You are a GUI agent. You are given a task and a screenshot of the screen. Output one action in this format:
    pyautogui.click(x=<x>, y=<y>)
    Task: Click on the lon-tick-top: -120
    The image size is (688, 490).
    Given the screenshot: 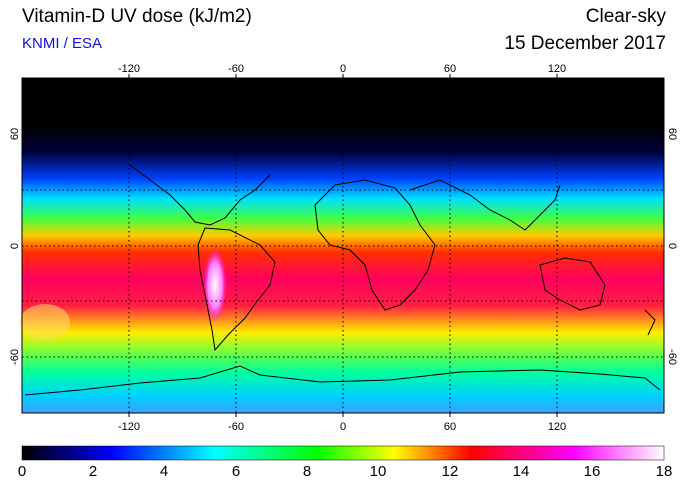 What is the action you would take?
    pyautogui.click(x=129, y=69)
    